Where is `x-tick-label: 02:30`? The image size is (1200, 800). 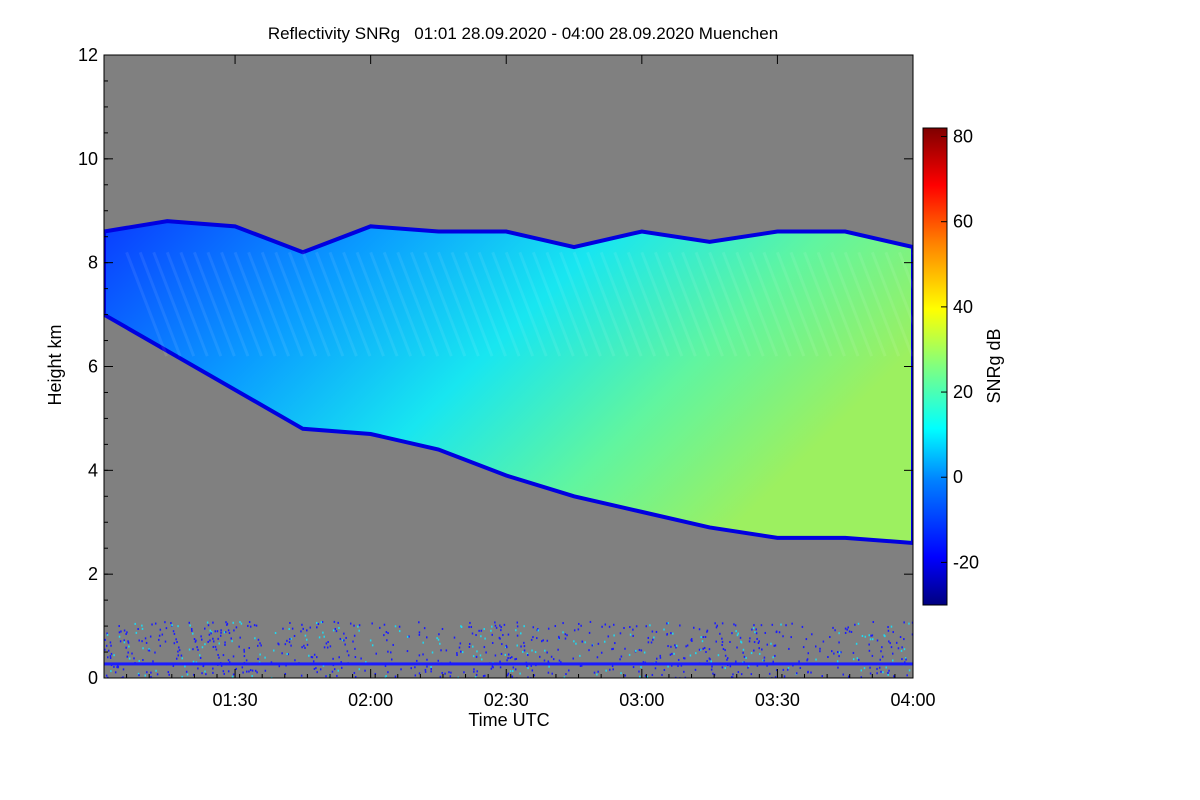
x-tick-label: 02:30 is located at coordinates (506, 700).